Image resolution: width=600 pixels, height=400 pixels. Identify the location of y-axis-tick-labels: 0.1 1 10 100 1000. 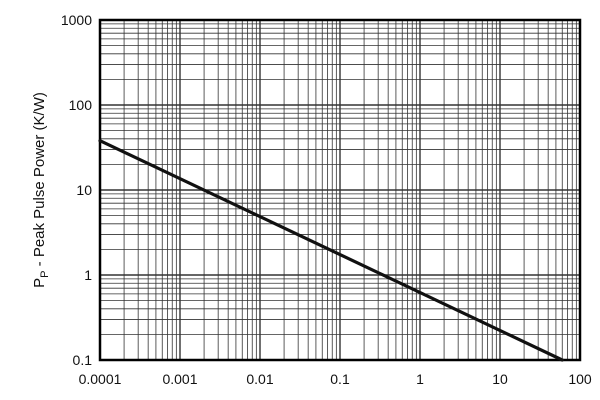
(76, 190).